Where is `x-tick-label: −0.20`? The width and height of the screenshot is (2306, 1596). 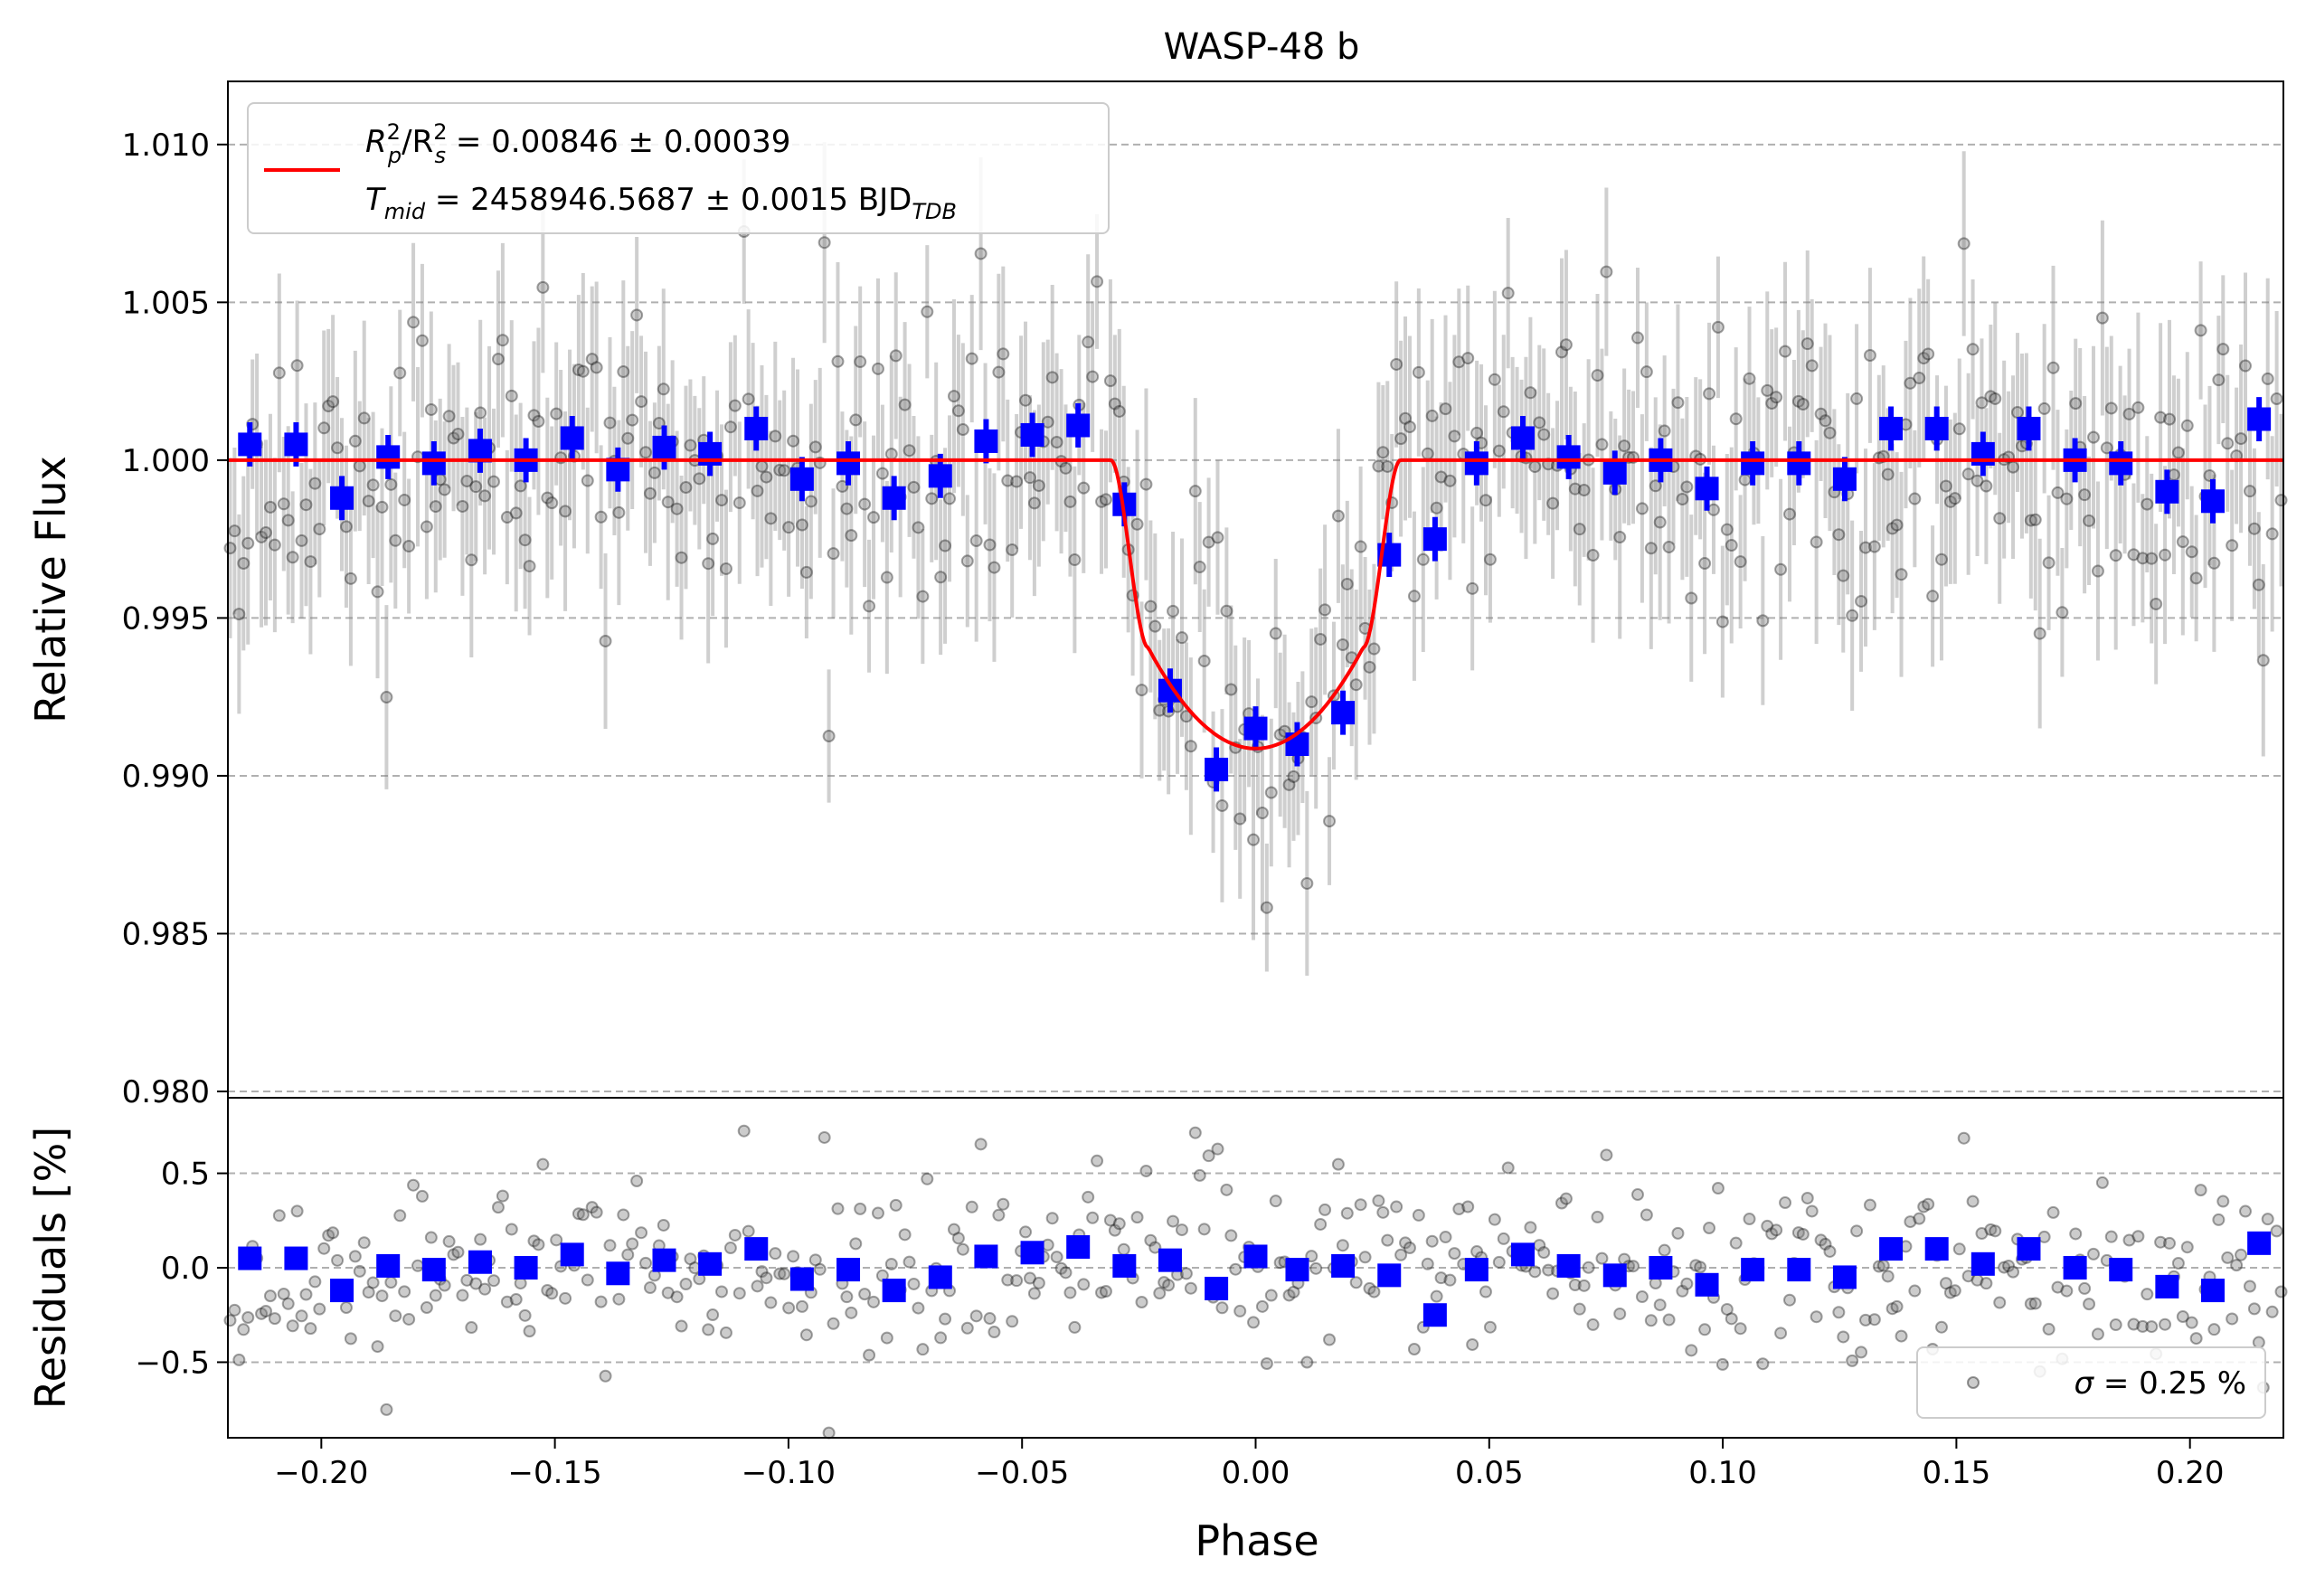
x-tick-label: −0.20 is located at coordinates (321, 1473).